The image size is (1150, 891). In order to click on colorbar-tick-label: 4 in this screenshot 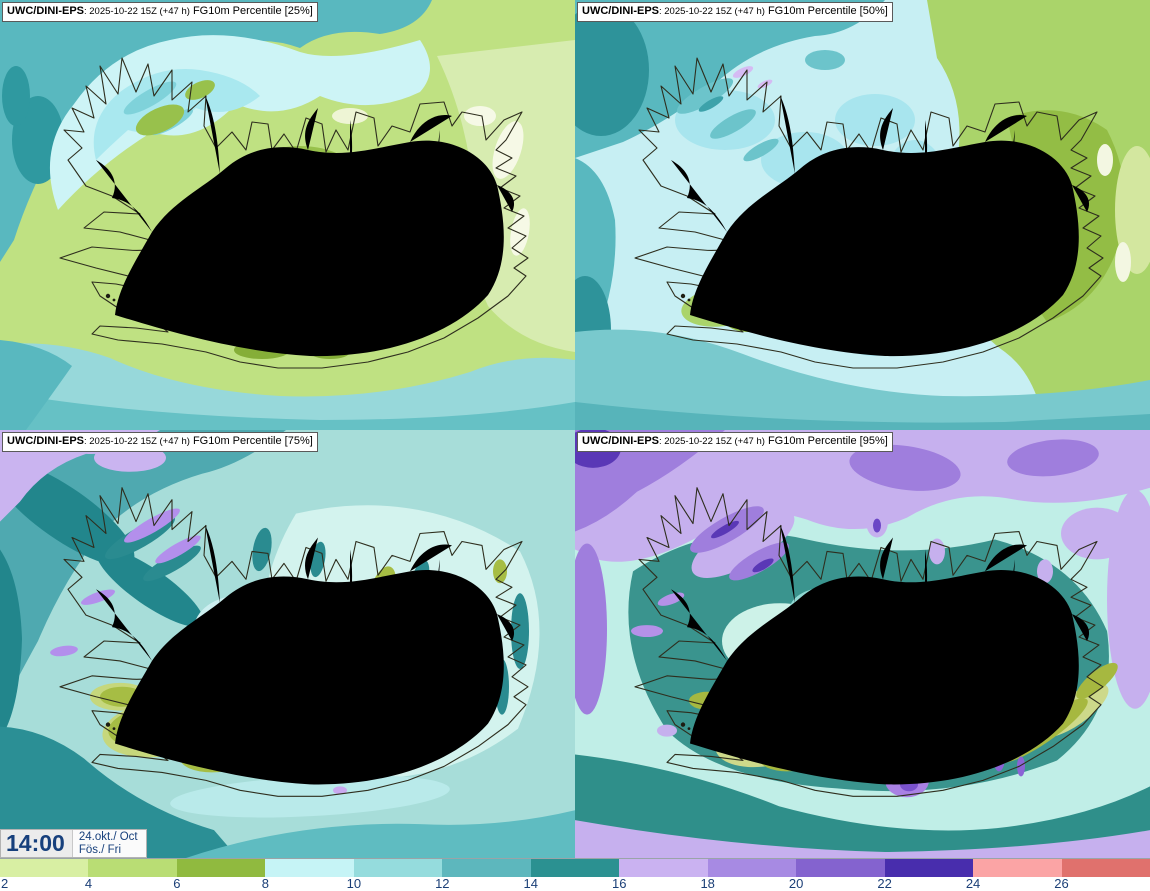, I will do `click(88, 883)`.